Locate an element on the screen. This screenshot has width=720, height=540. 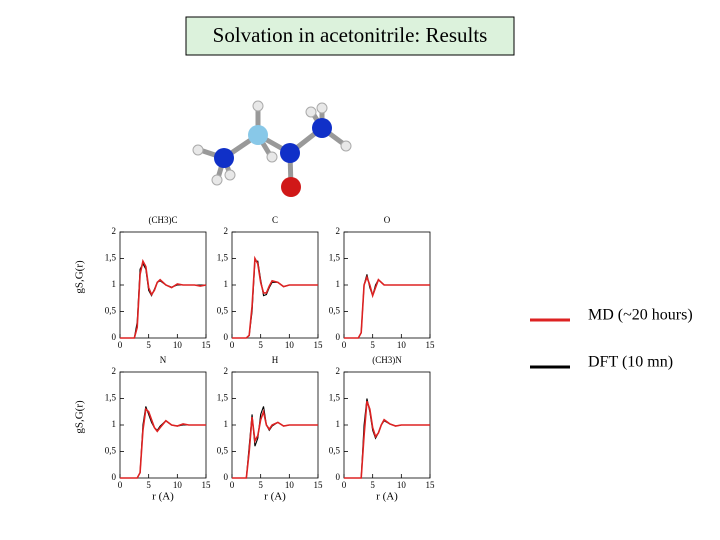
panel-title: (CH3)N is located at coordinates (387, 360).